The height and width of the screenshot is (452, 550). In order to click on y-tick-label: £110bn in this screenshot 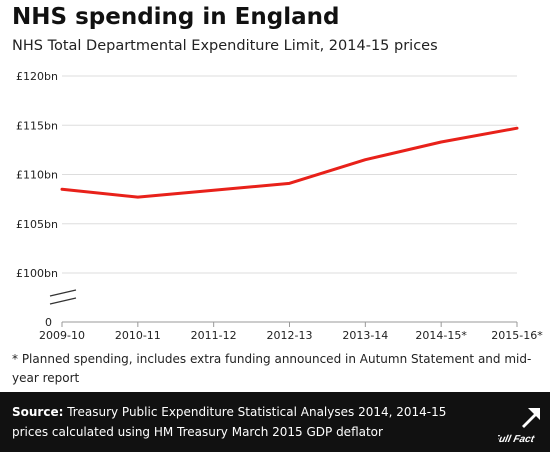, I will do `click(37, 175)`.